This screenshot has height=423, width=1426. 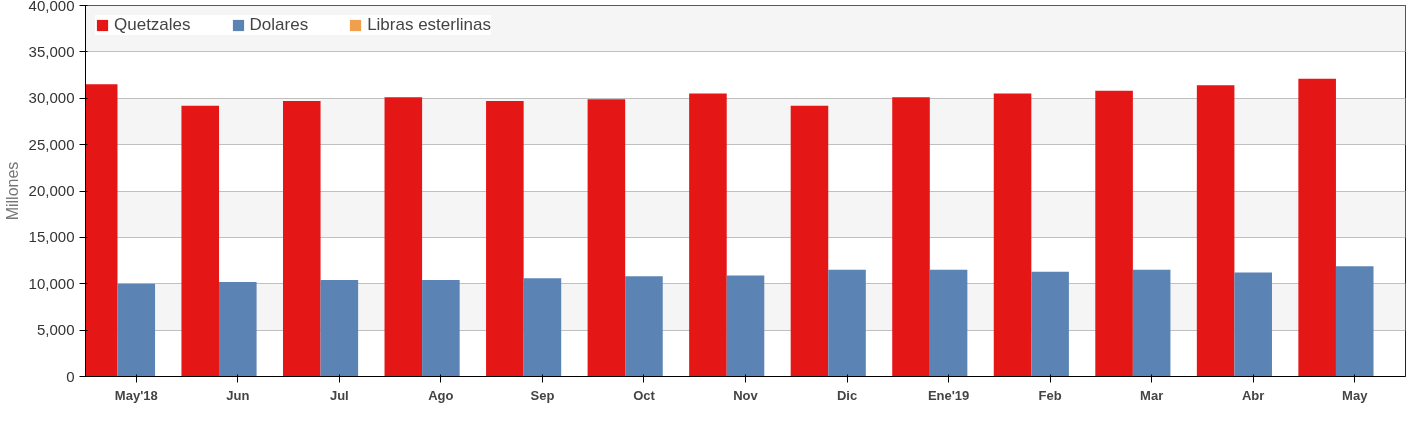 What do you see at coordinates (1152, 395) in the screenshot?
I see `x-tick-label: Mar` at bounding box center [1152, 395].